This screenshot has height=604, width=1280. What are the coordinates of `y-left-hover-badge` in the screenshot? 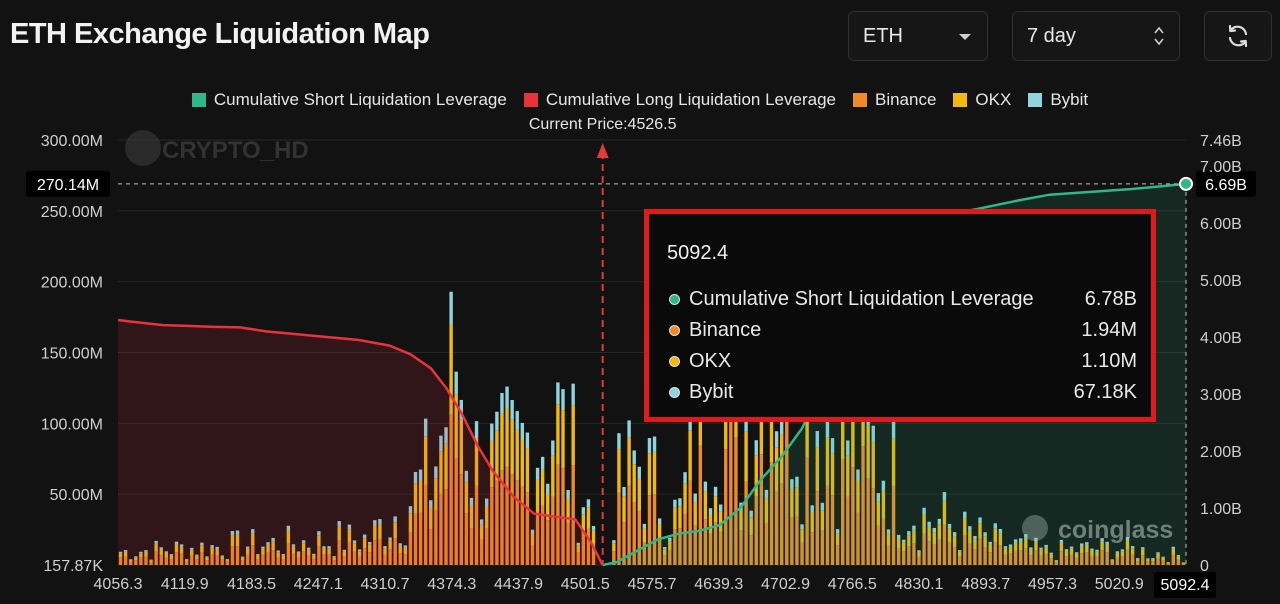 It's located at (68, 183).